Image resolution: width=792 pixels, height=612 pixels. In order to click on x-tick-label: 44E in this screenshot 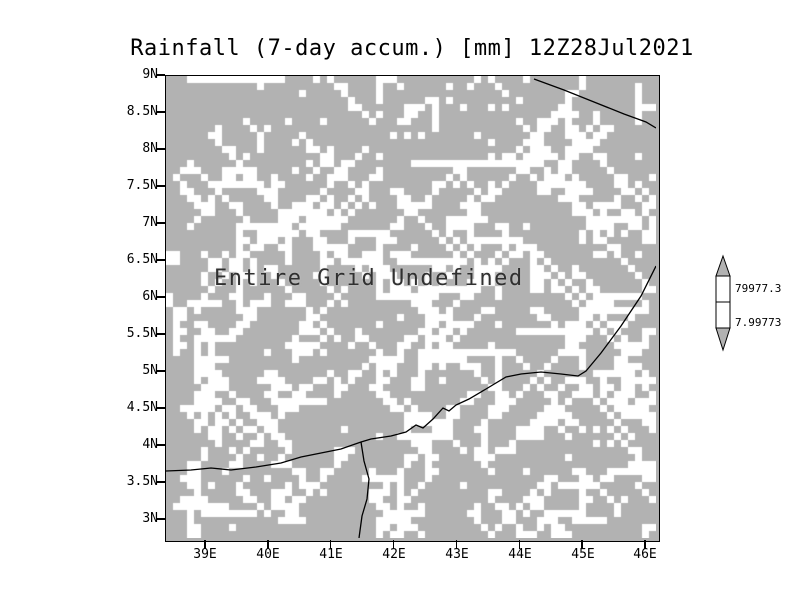, I will do `click(520, 554)`.